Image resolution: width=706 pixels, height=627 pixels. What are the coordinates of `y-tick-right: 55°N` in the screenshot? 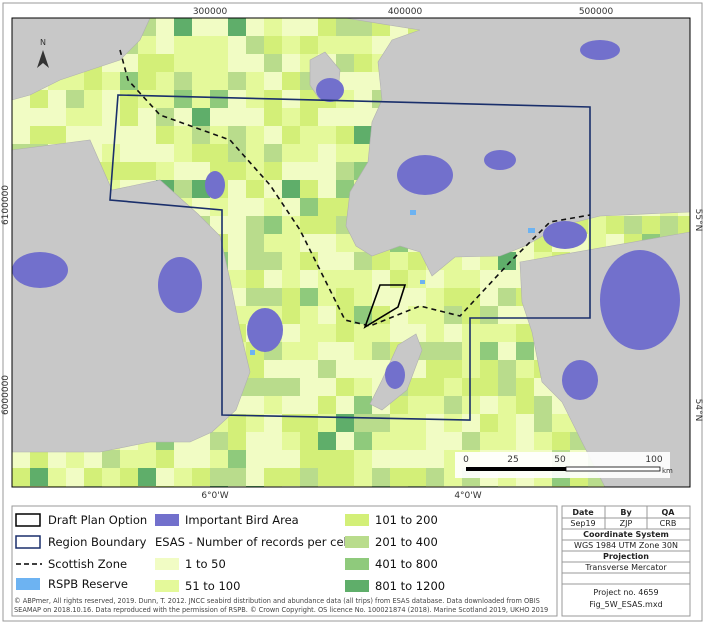 It's located at (698, 220).